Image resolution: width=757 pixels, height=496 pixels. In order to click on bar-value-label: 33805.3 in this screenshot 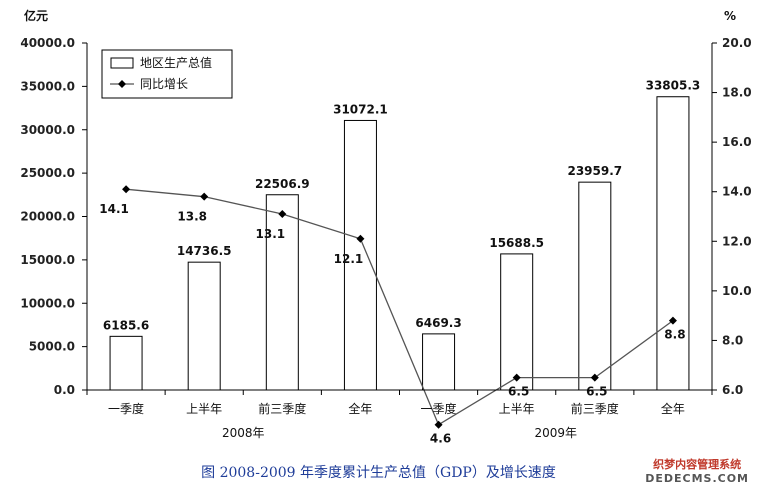, I will do `click(673, 86)`.